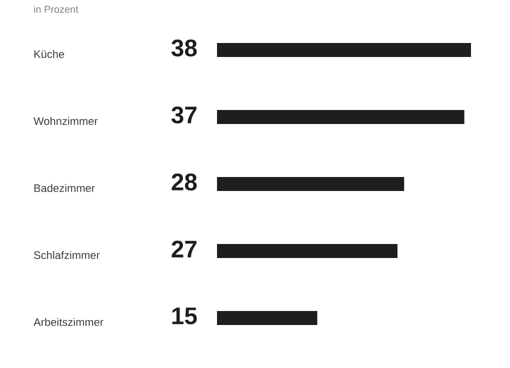  Describe the element at coordinates (183, 115) in the screenshot. I see `data-label: 37` at that location.